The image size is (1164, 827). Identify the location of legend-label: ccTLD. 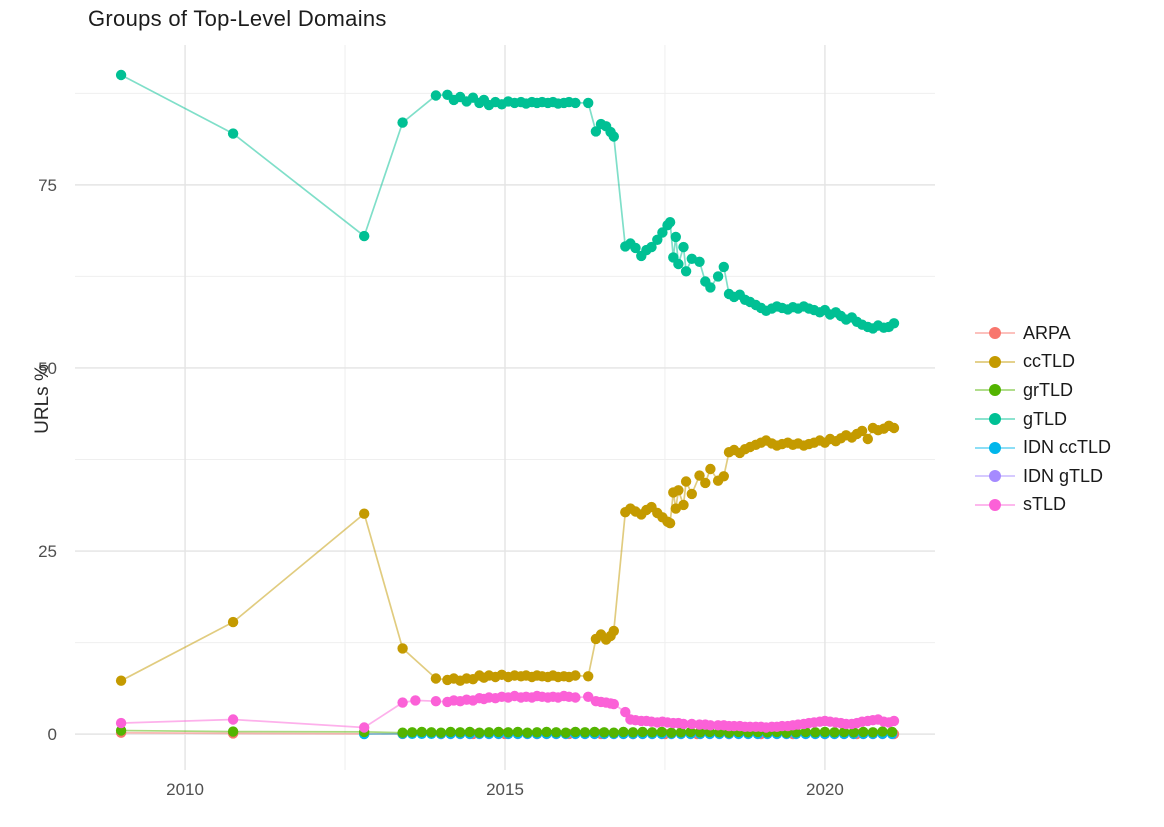
(1049, 361).